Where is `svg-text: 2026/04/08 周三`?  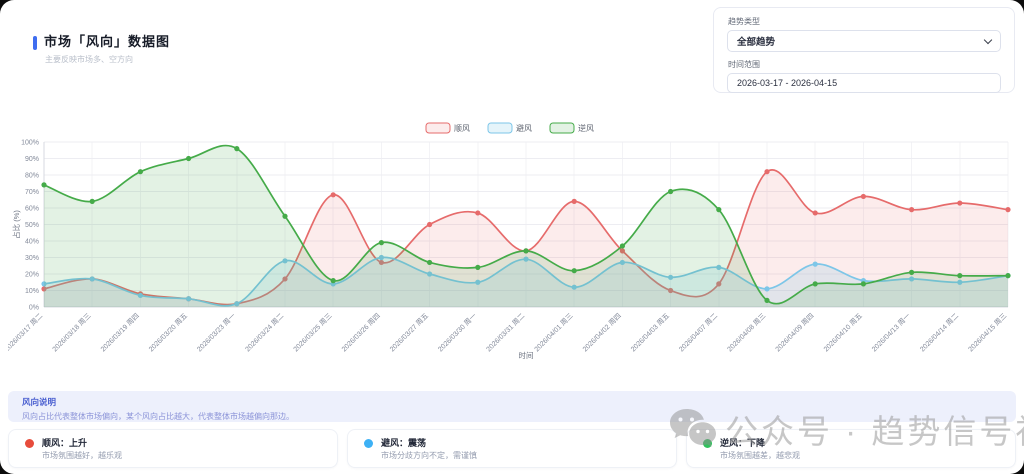 svg-text: 2026/04/08 周三 is located at coordinates (747, 333).